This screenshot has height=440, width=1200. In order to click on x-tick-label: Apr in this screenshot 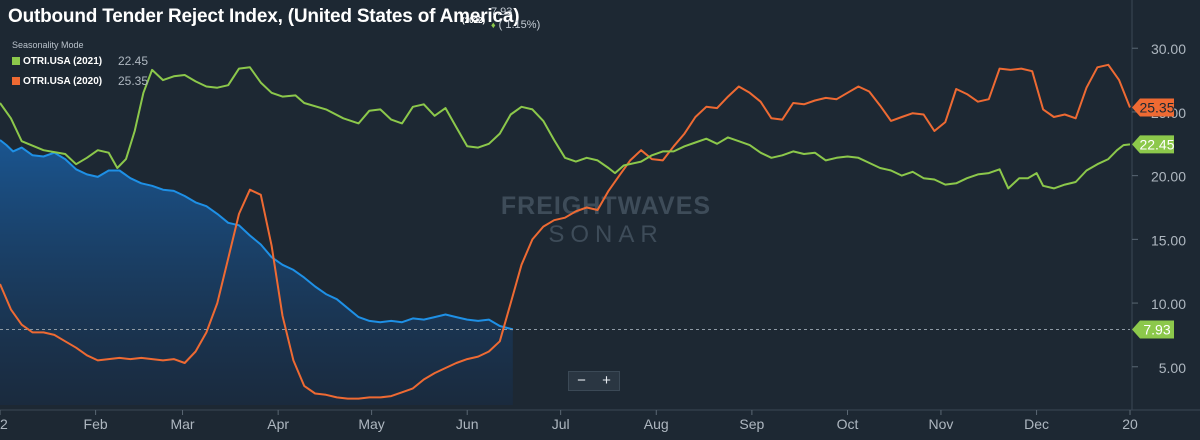, I will do `click(278, 424)`.